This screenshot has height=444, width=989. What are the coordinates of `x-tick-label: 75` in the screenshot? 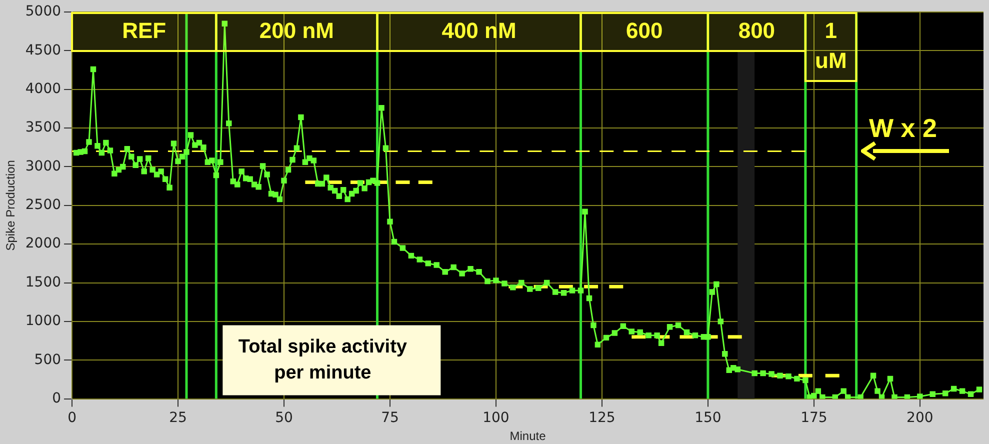 It's located at (390, 418).